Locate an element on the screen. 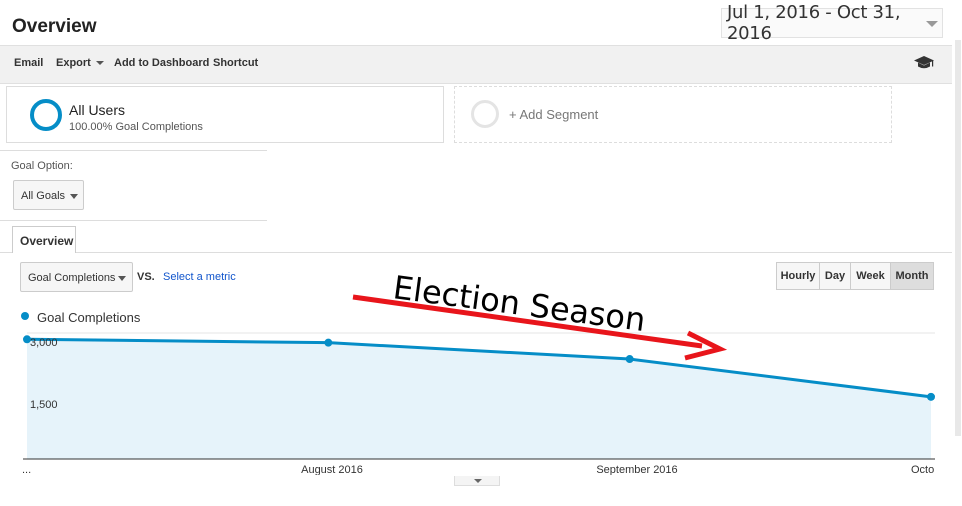 Image resolution: width=962 pixels, height=506 pixels. series-points is located at coordinates (479, 368).